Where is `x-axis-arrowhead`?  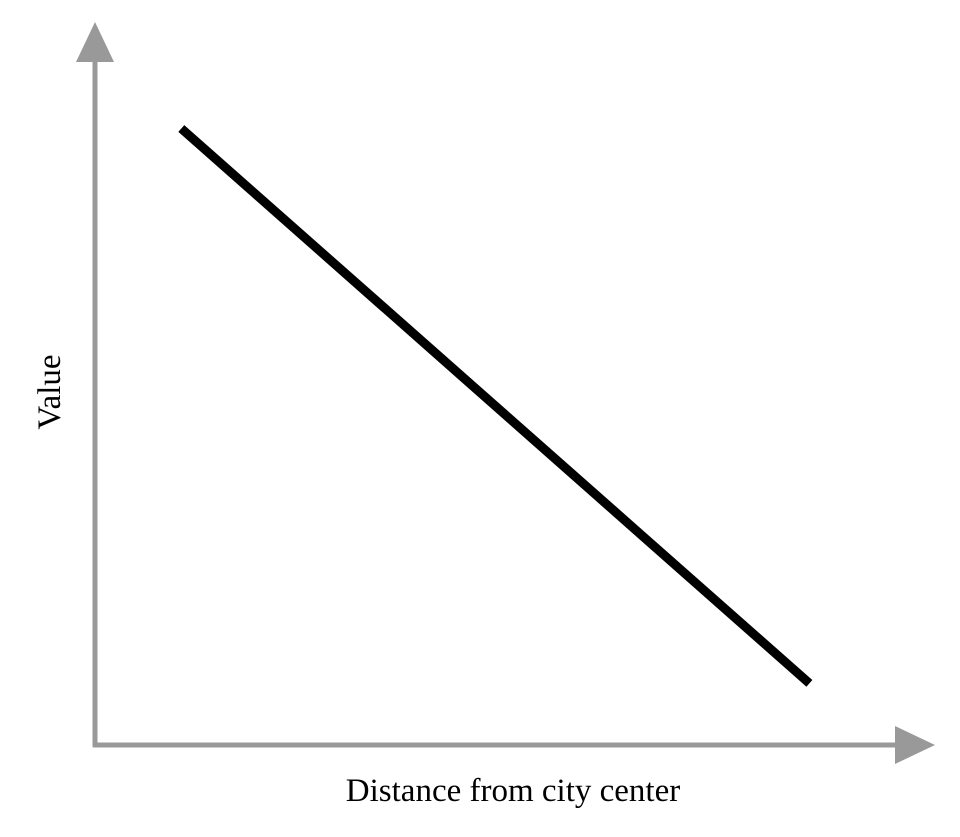 x-axis-arrowhead is located at coordinates (915, 745).